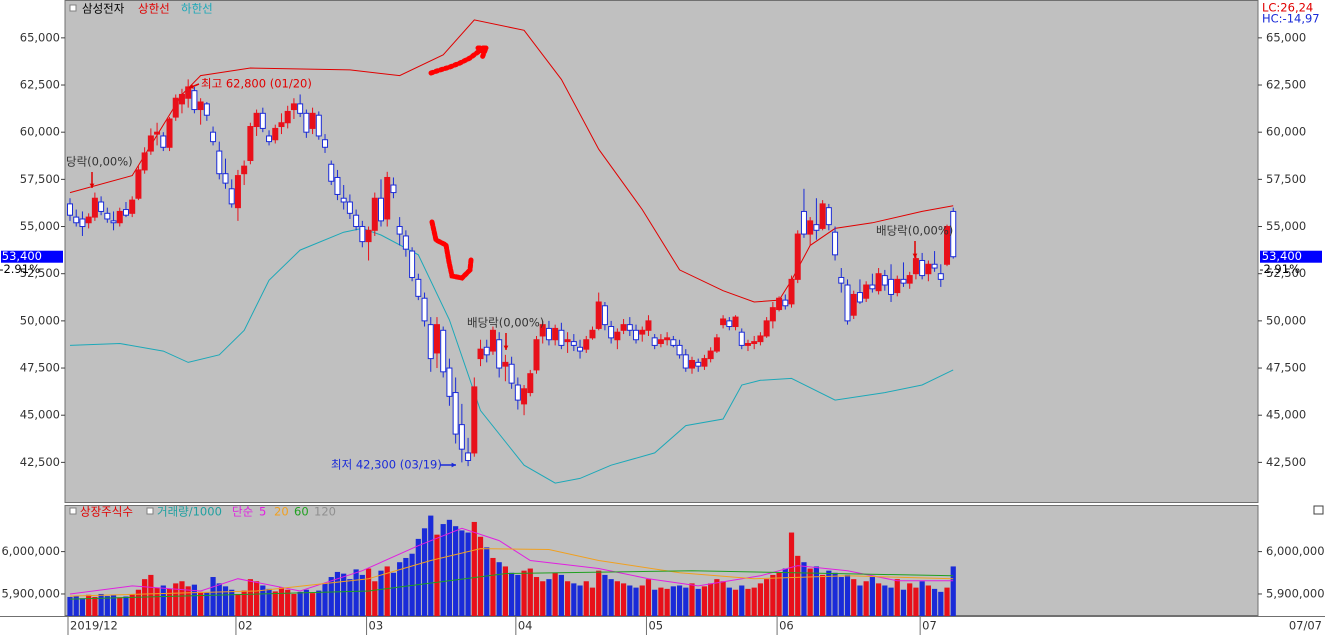 The width and height of the screenshot is (1325, 639). What do you see at coordinates (189, 512) in the screenshot?
I see `volume-label: 거래량/1000` at bounding box center [189, 512].